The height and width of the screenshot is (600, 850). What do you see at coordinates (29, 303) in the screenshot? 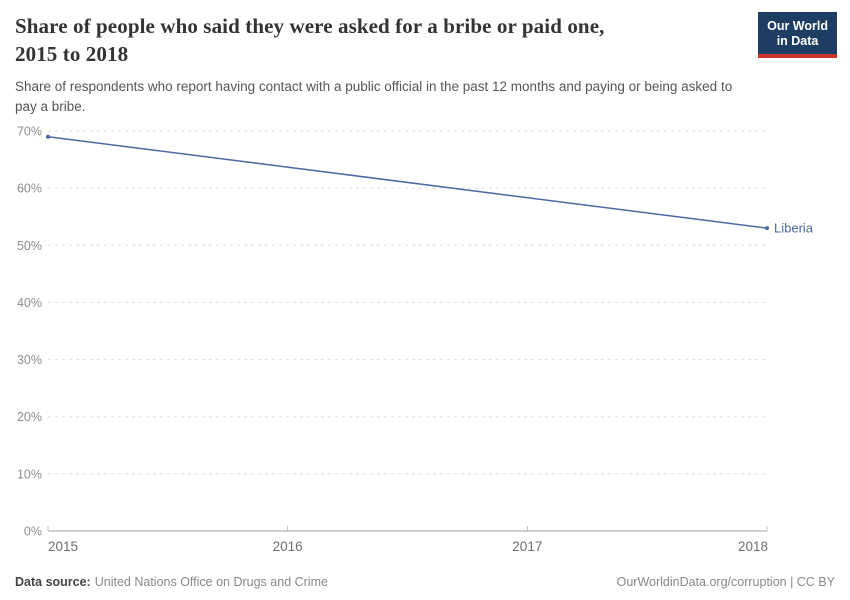
I see `y-tick-label: 40%` at bounding box center [29, 303].